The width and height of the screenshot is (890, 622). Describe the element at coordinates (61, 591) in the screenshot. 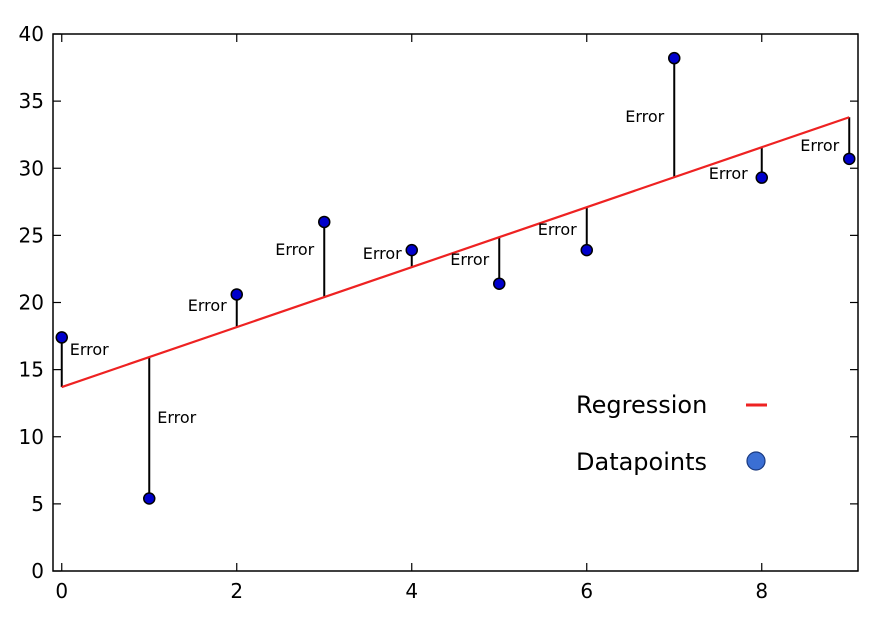

I see `x-tick-label: 0` at that location.